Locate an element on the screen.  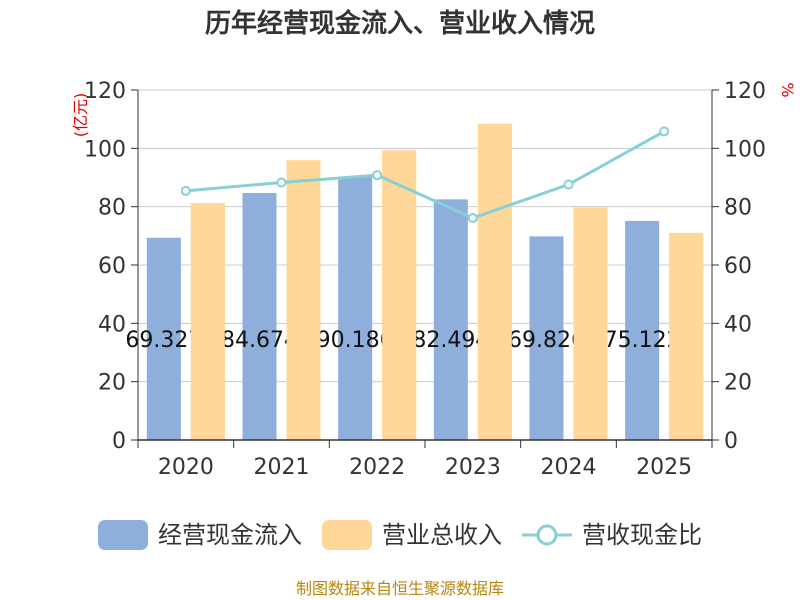
right-tick-label: 0 is located at coordinates (731, 441).